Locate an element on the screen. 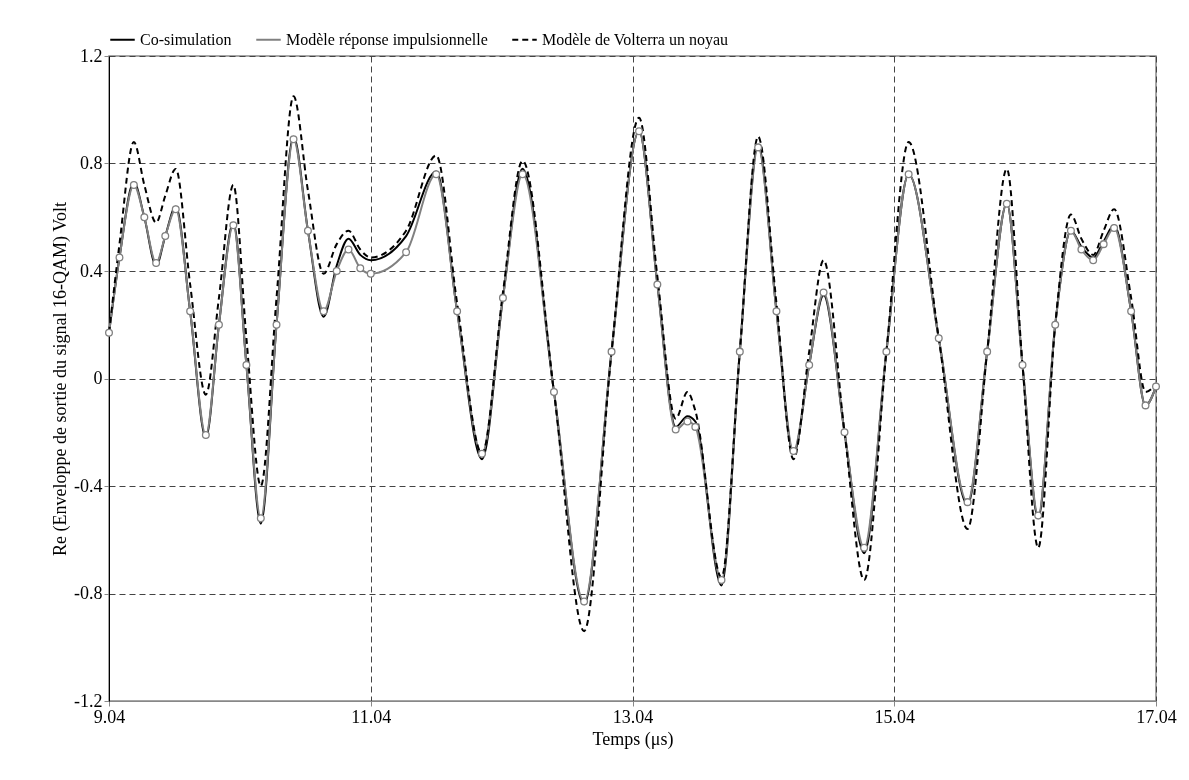 This screenshot has height=780, width=1189. y-tick-label: 1.2 is located at coordinates (91, 55).